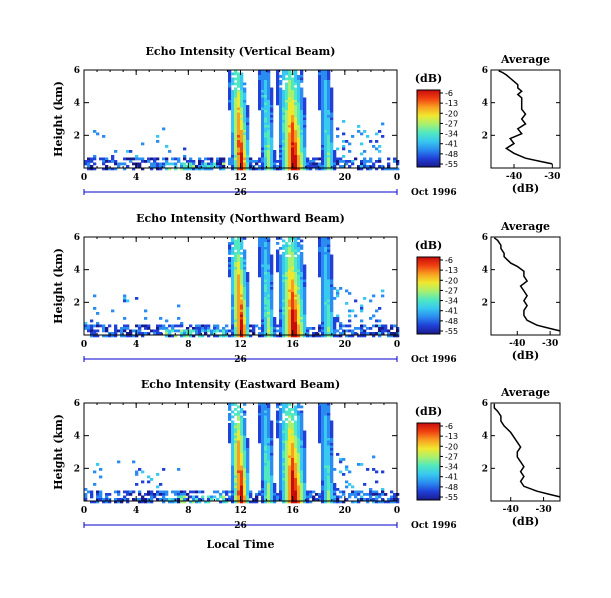  What do you see at coordinates (240, 218) in the screenshot?
I see `panel-title: Echo Intensity (Northward Beam)` at bounding box center [240, 218].